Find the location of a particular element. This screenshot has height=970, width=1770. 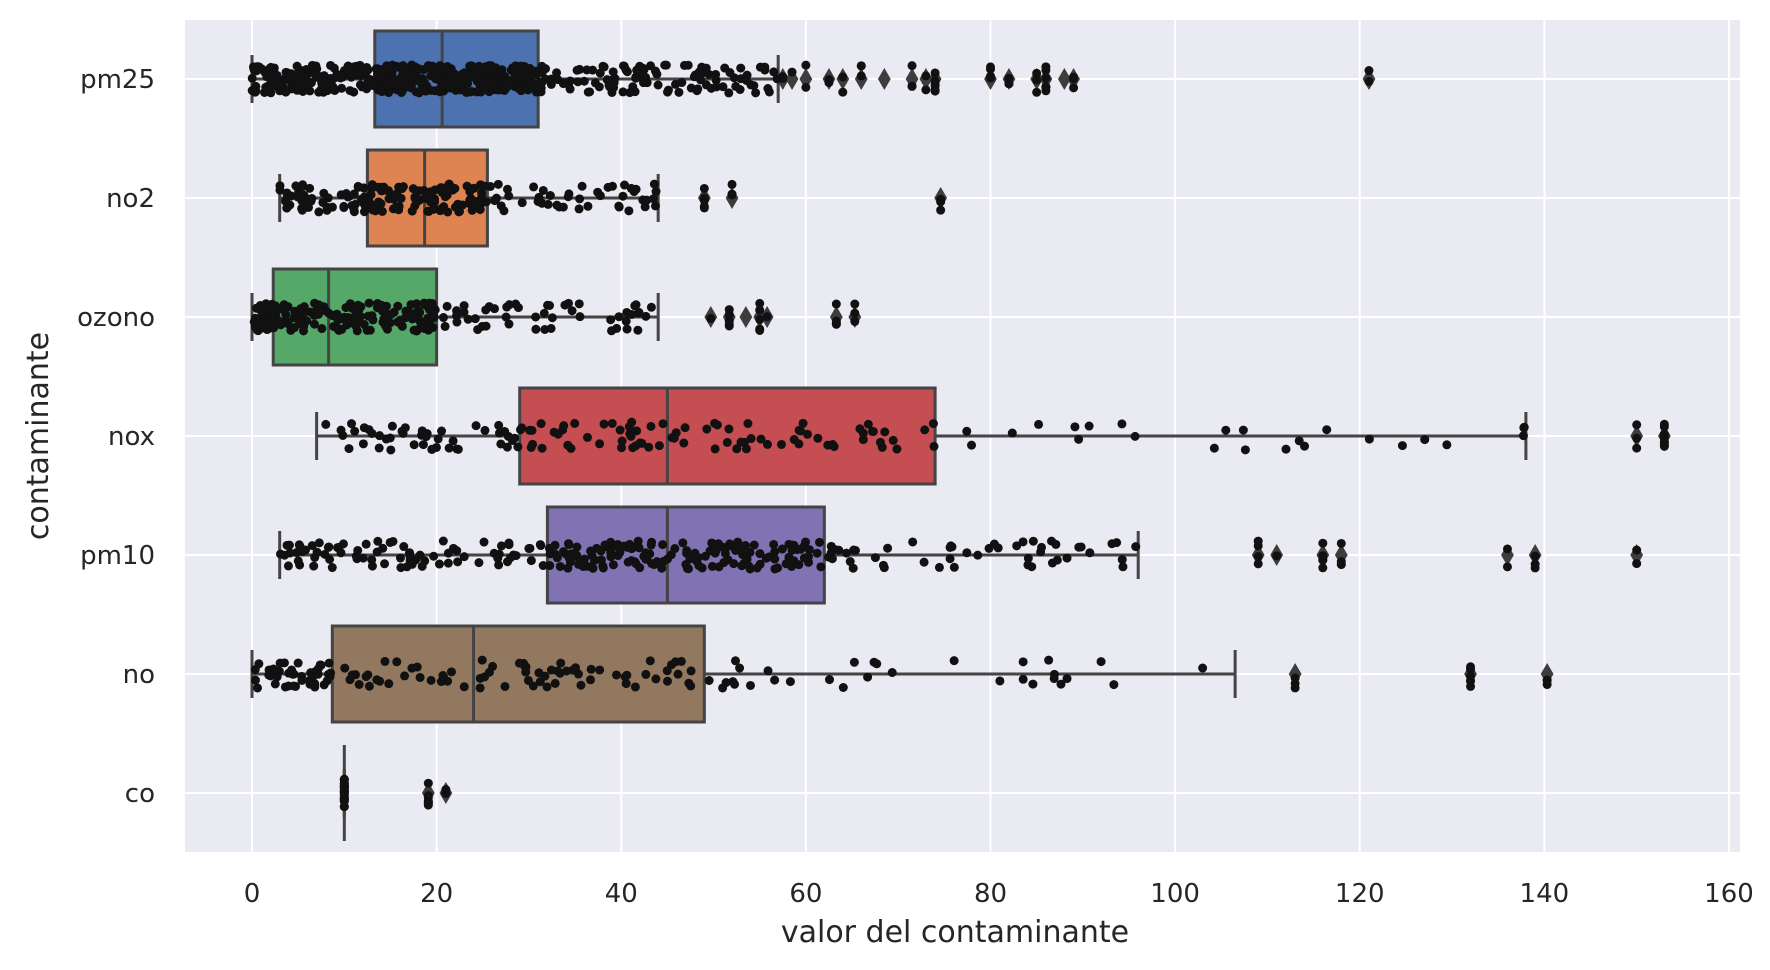

y-tick-label: pm10 is located at coordinates (117, 556).